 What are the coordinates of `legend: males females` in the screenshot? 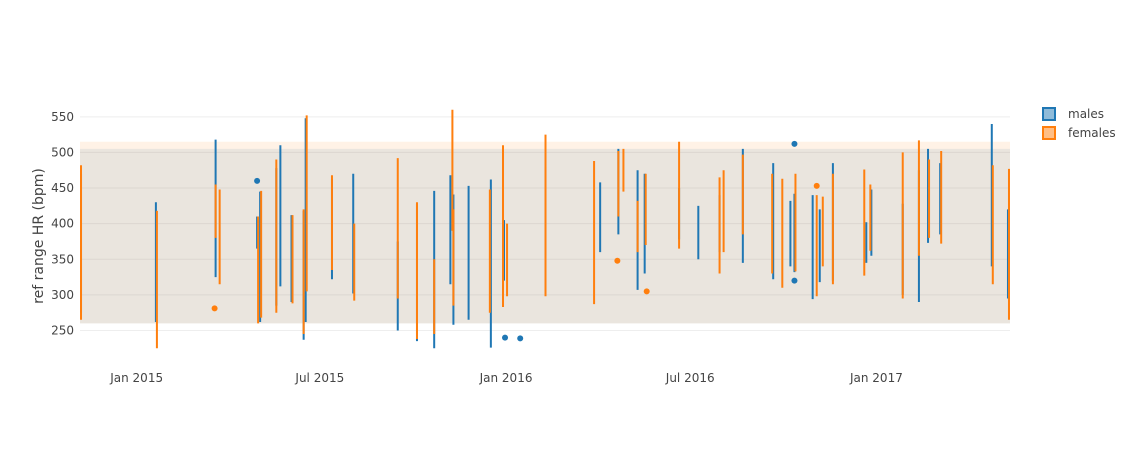 It's located at (1079, 123).